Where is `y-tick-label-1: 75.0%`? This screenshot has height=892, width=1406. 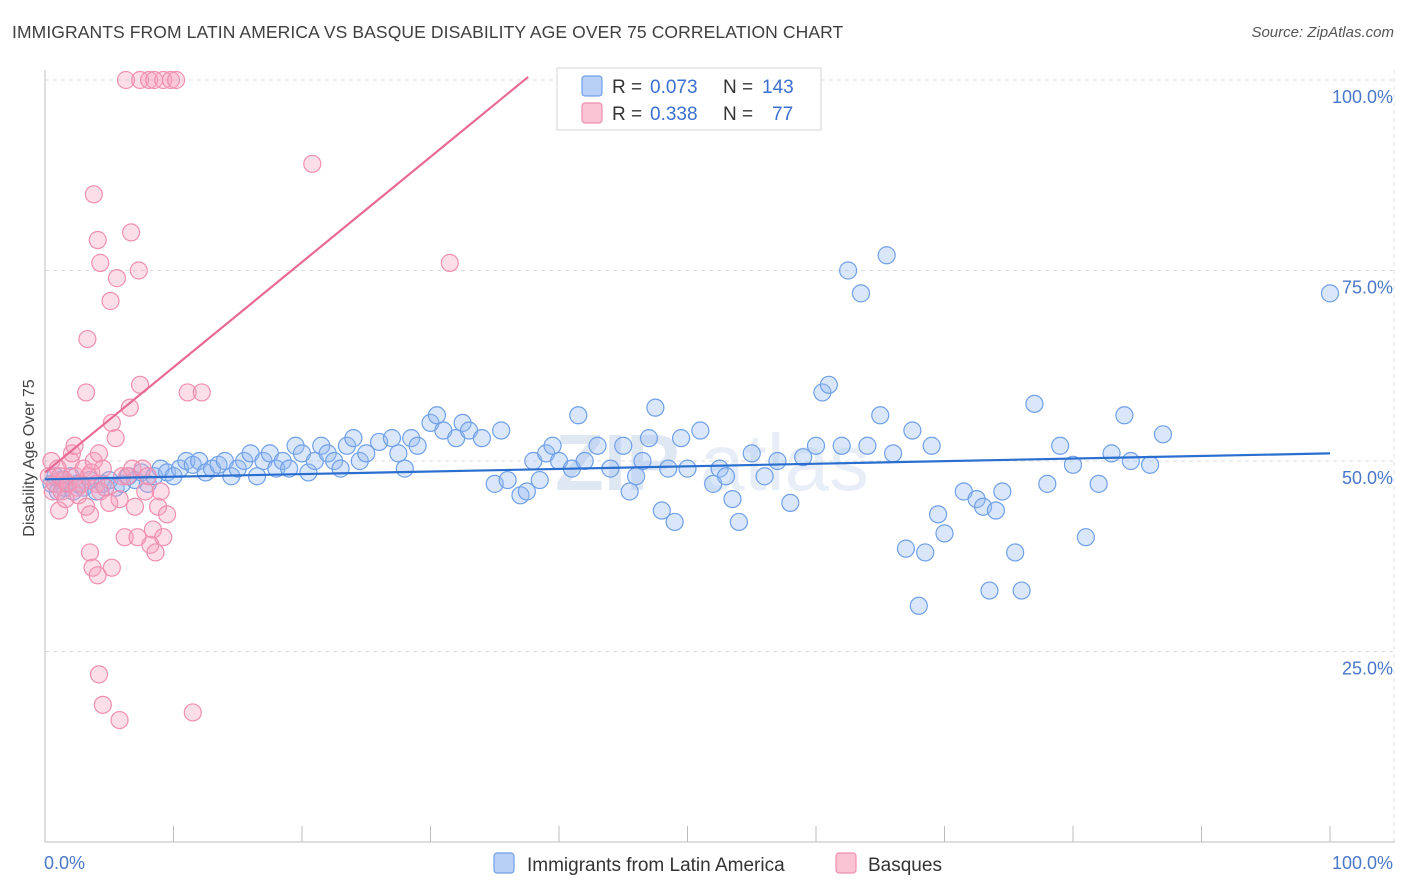
y-tick-label-1: 75.0% is located at coordinates (1367, 288).